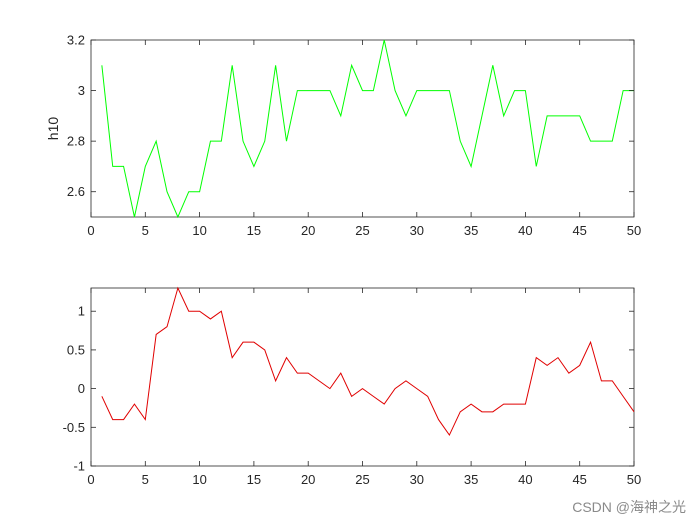 This screenshot has width=700, height=525. I want to click on y-tick-label: 1, so click(81, 311).